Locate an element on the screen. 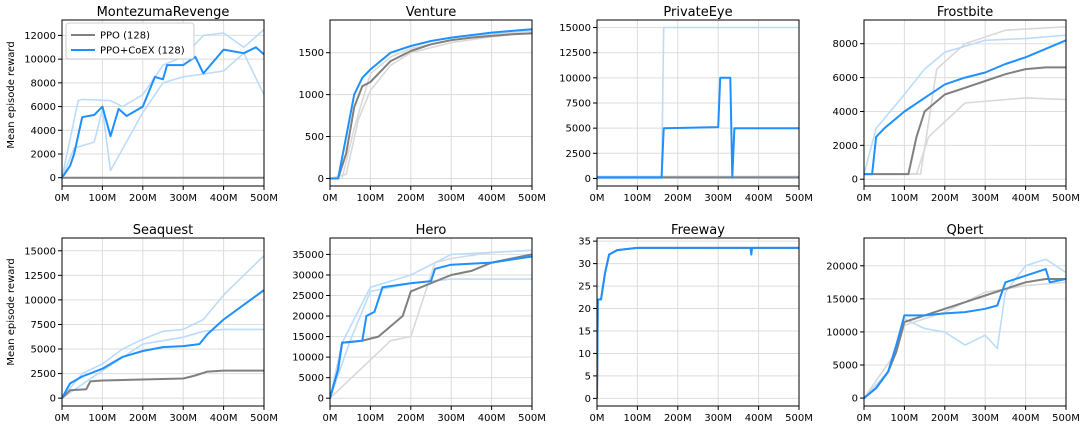  y-tick-label: 5 is located at coordinates (588, 376).